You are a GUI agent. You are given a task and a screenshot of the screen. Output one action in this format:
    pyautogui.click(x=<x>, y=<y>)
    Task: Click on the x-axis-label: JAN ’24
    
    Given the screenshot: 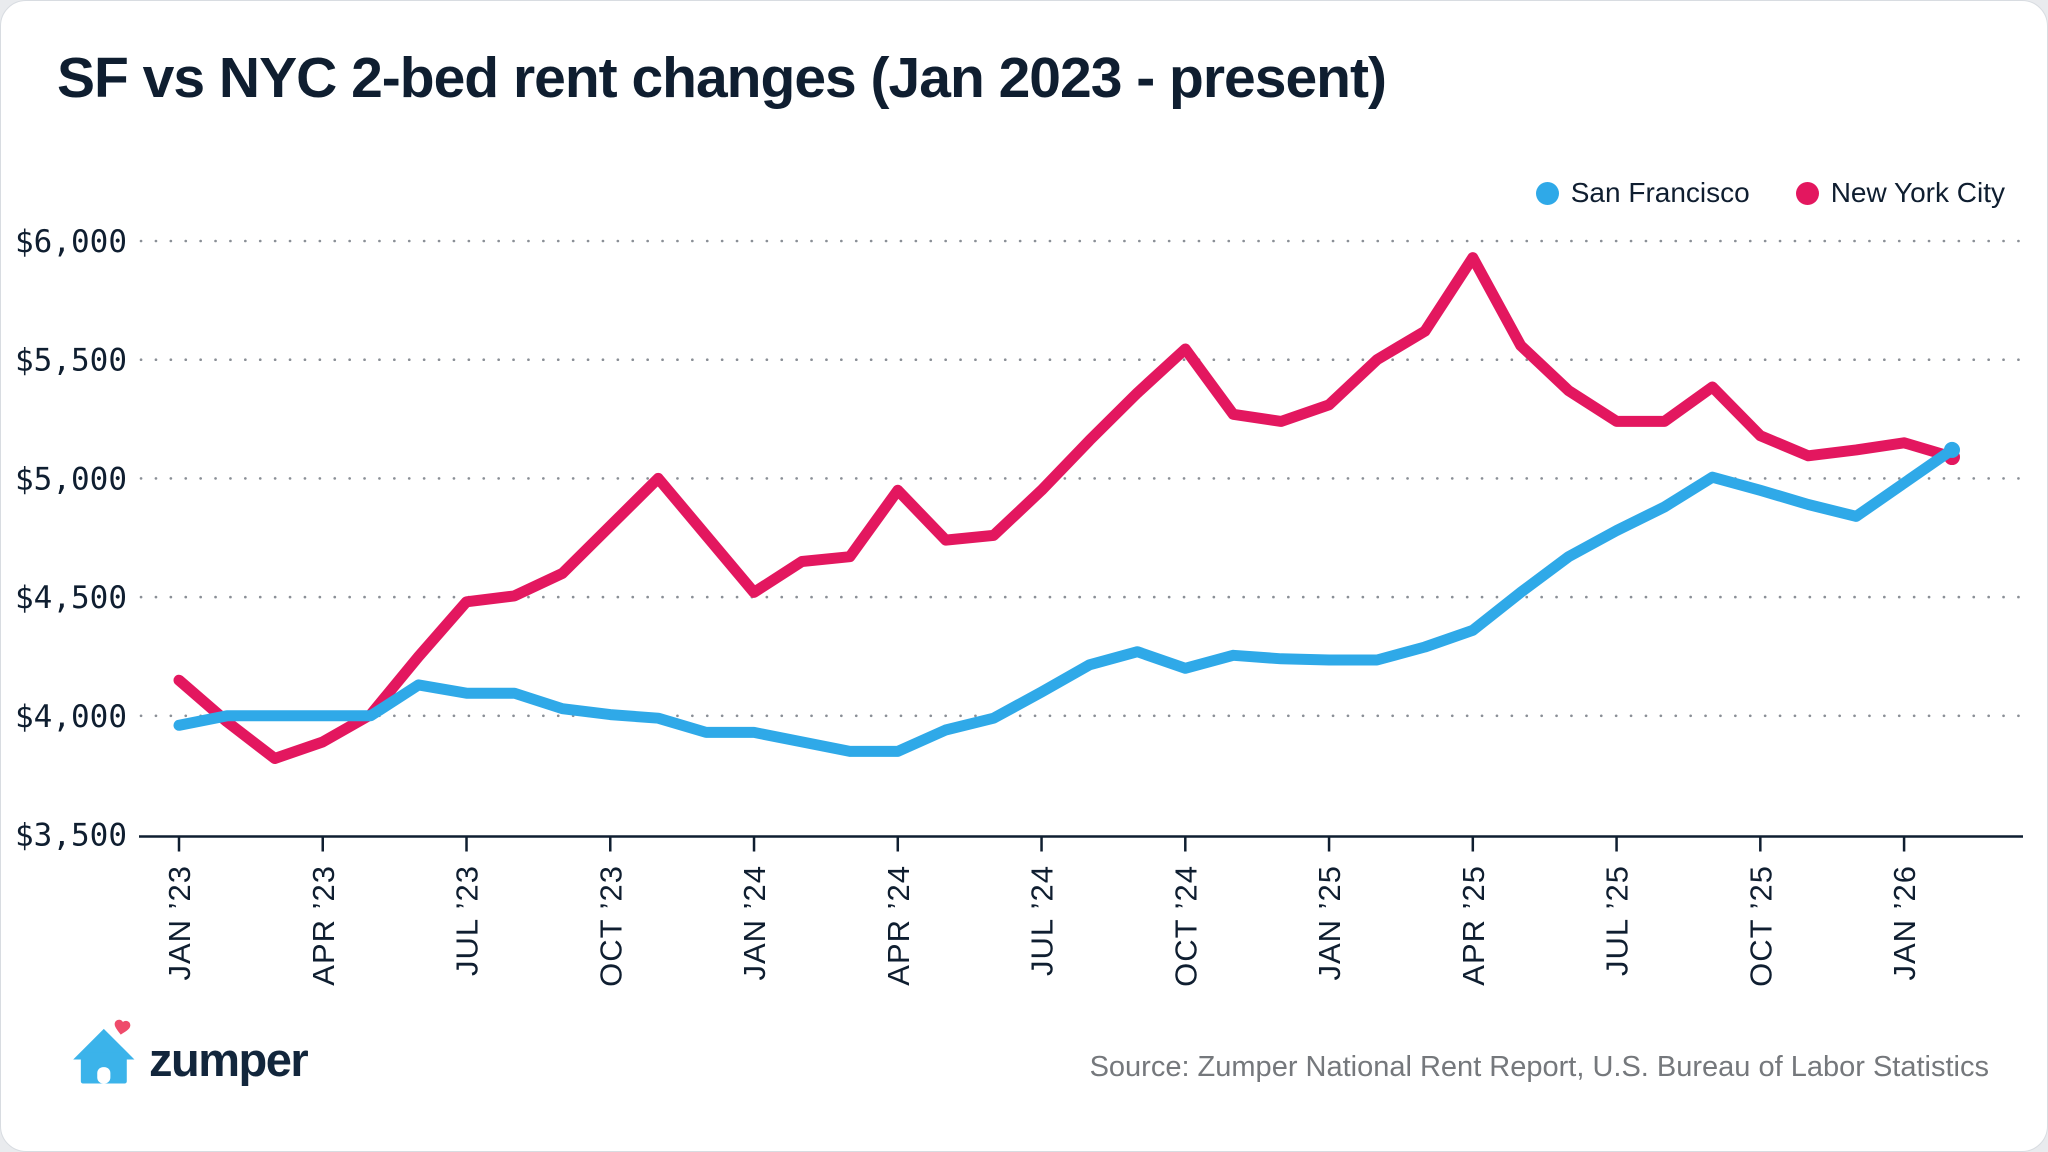 What is the action you would take?
    pyautogui.click(x=754, y=923)
    